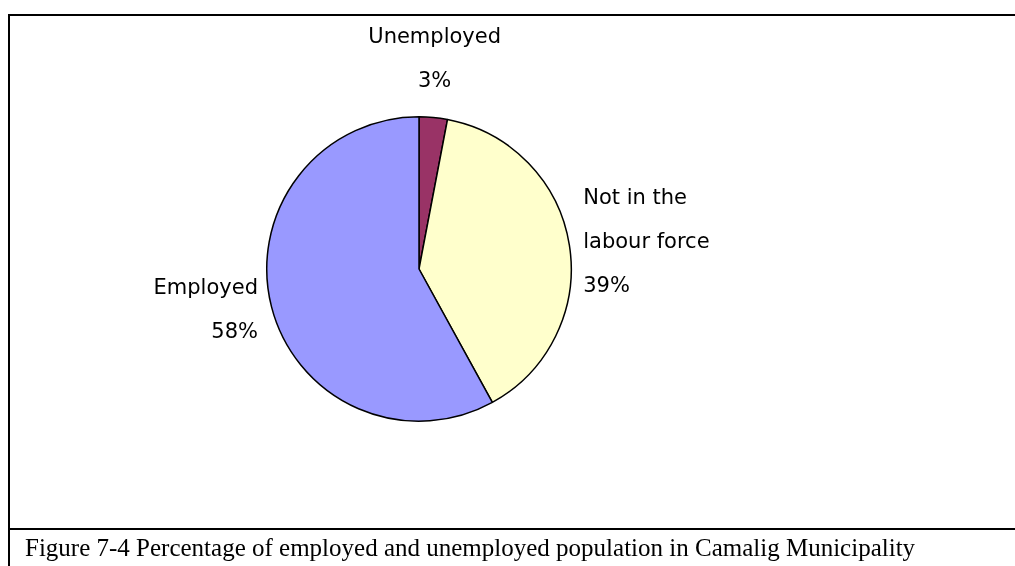 The height and width of the screenshot is (566, 1015). Describe the element at coordinates (434, 79) in the screenshot. I see `data-label: 3%` at that location.